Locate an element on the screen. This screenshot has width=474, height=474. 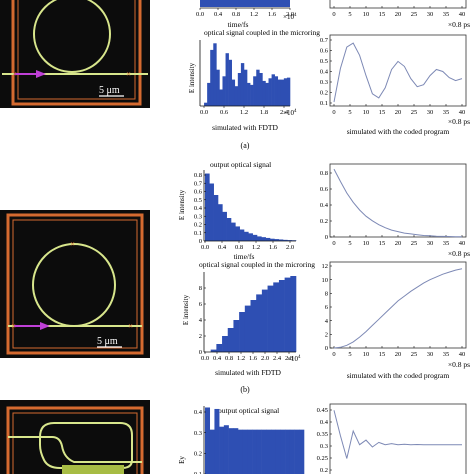
device-c is located at coordinates (75, 437).